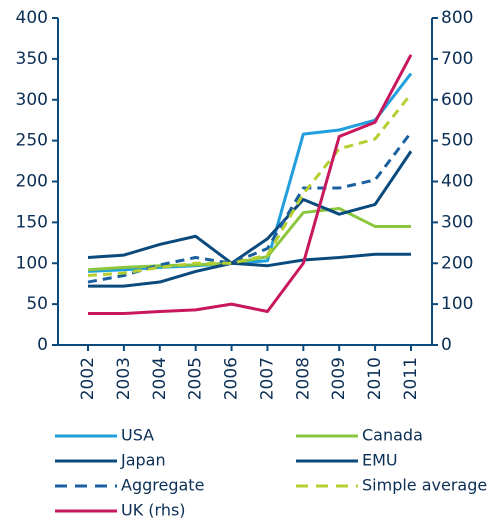  Describe the element at coordinates (32, 59) in the screenshot. I see `y-tick-label: 350` at that location.